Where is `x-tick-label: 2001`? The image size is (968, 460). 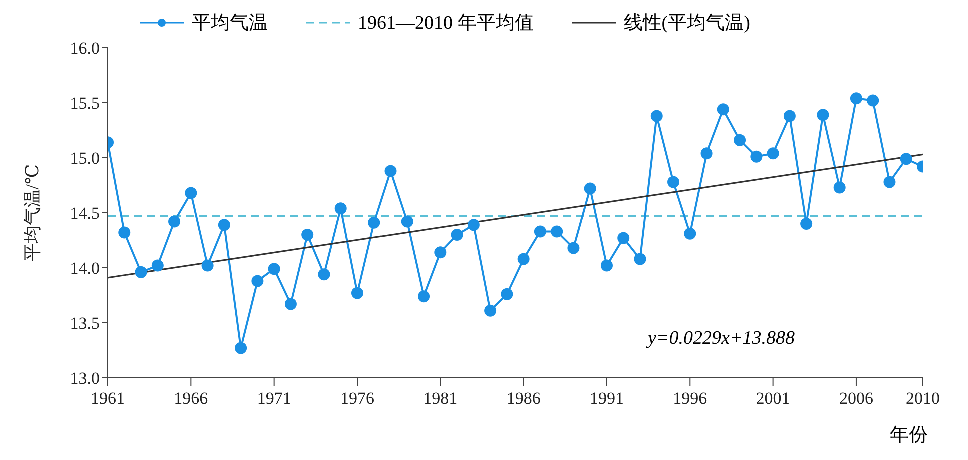 x-tick-label: 2001 is located at coordinates (773, 398).